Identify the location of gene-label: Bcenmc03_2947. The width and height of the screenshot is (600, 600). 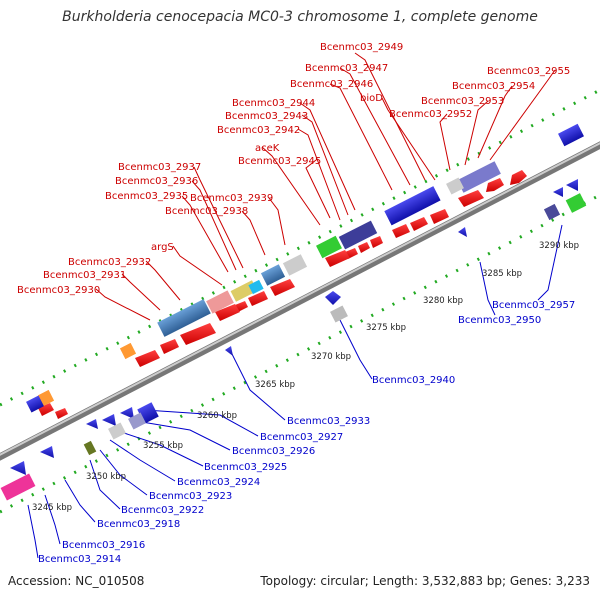
(346, 68).